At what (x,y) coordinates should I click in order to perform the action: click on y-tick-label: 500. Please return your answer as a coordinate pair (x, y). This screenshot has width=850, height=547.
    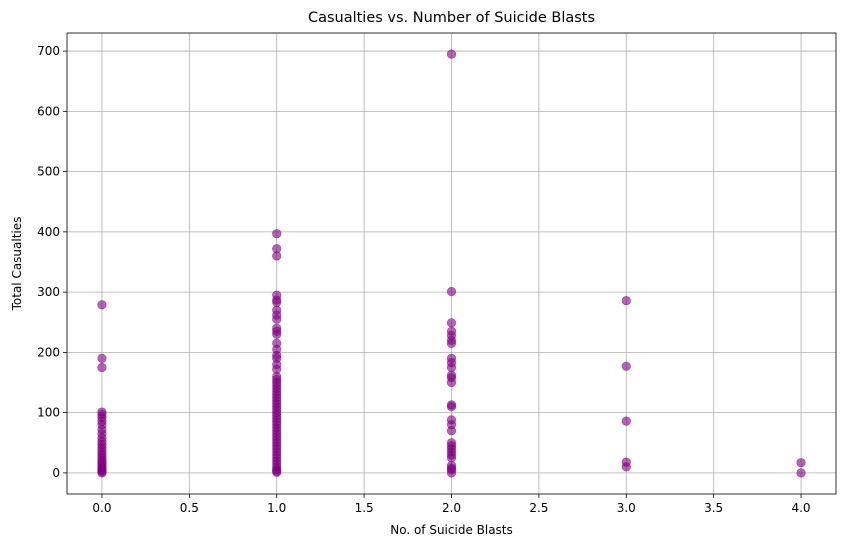
    Looking at the image, I should click on (48, 172).